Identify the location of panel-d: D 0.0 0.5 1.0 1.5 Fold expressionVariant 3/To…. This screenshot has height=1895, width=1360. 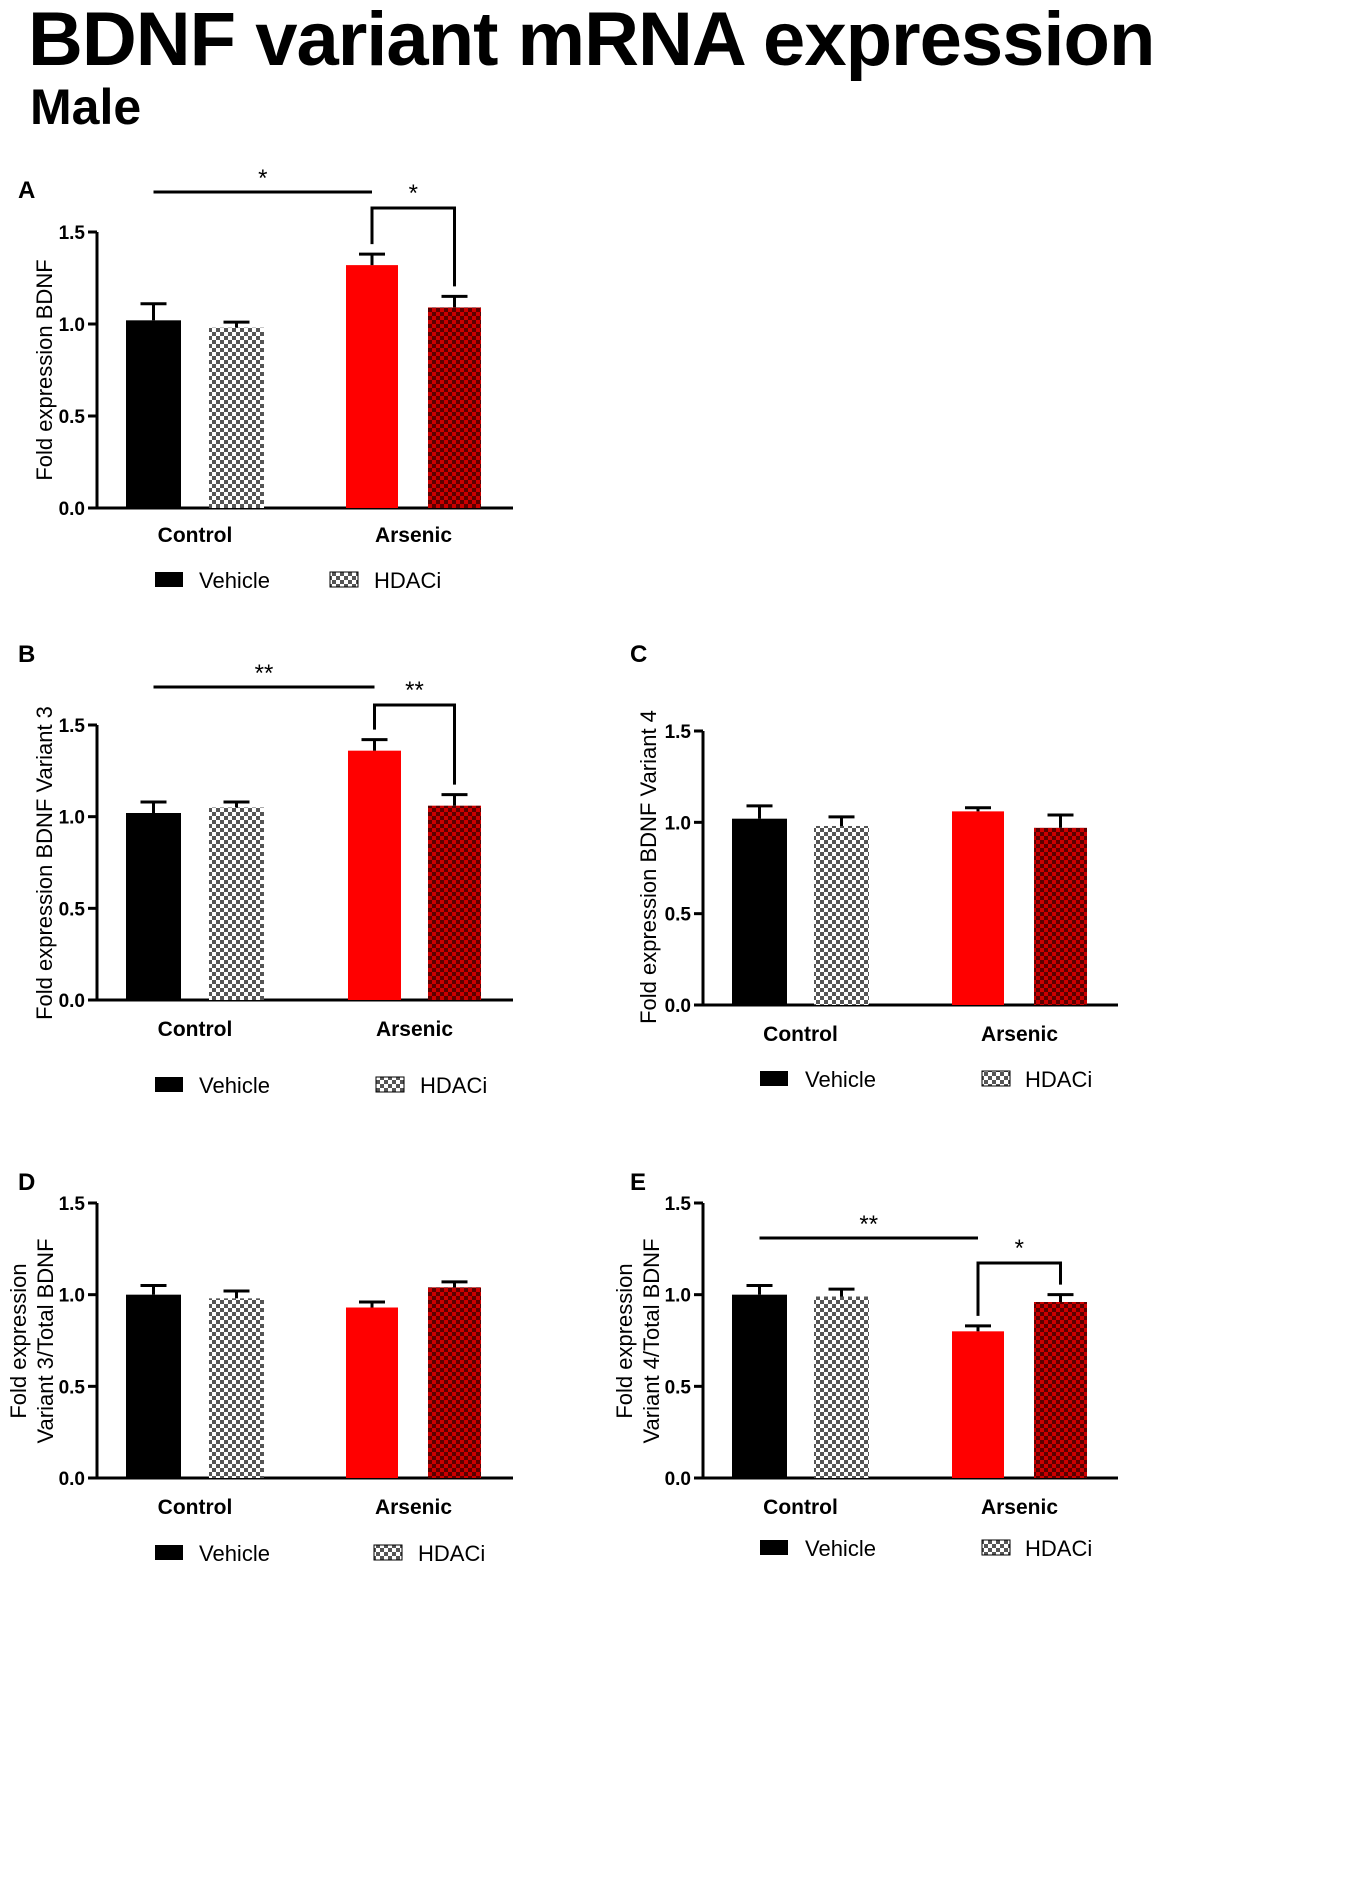
(259, 1367).